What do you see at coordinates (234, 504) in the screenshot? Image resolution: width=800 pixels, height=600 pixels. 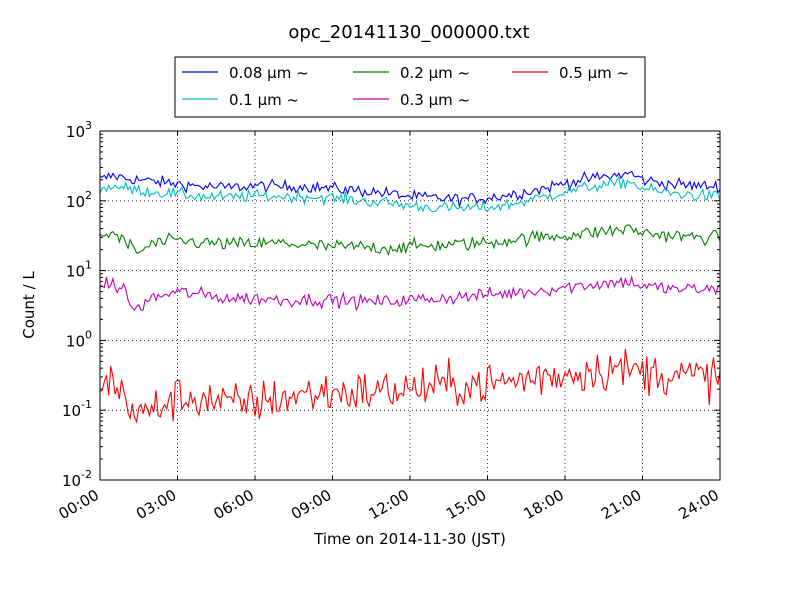 I see `x-tick-label: 06:00` at bounding box center [234, 504].